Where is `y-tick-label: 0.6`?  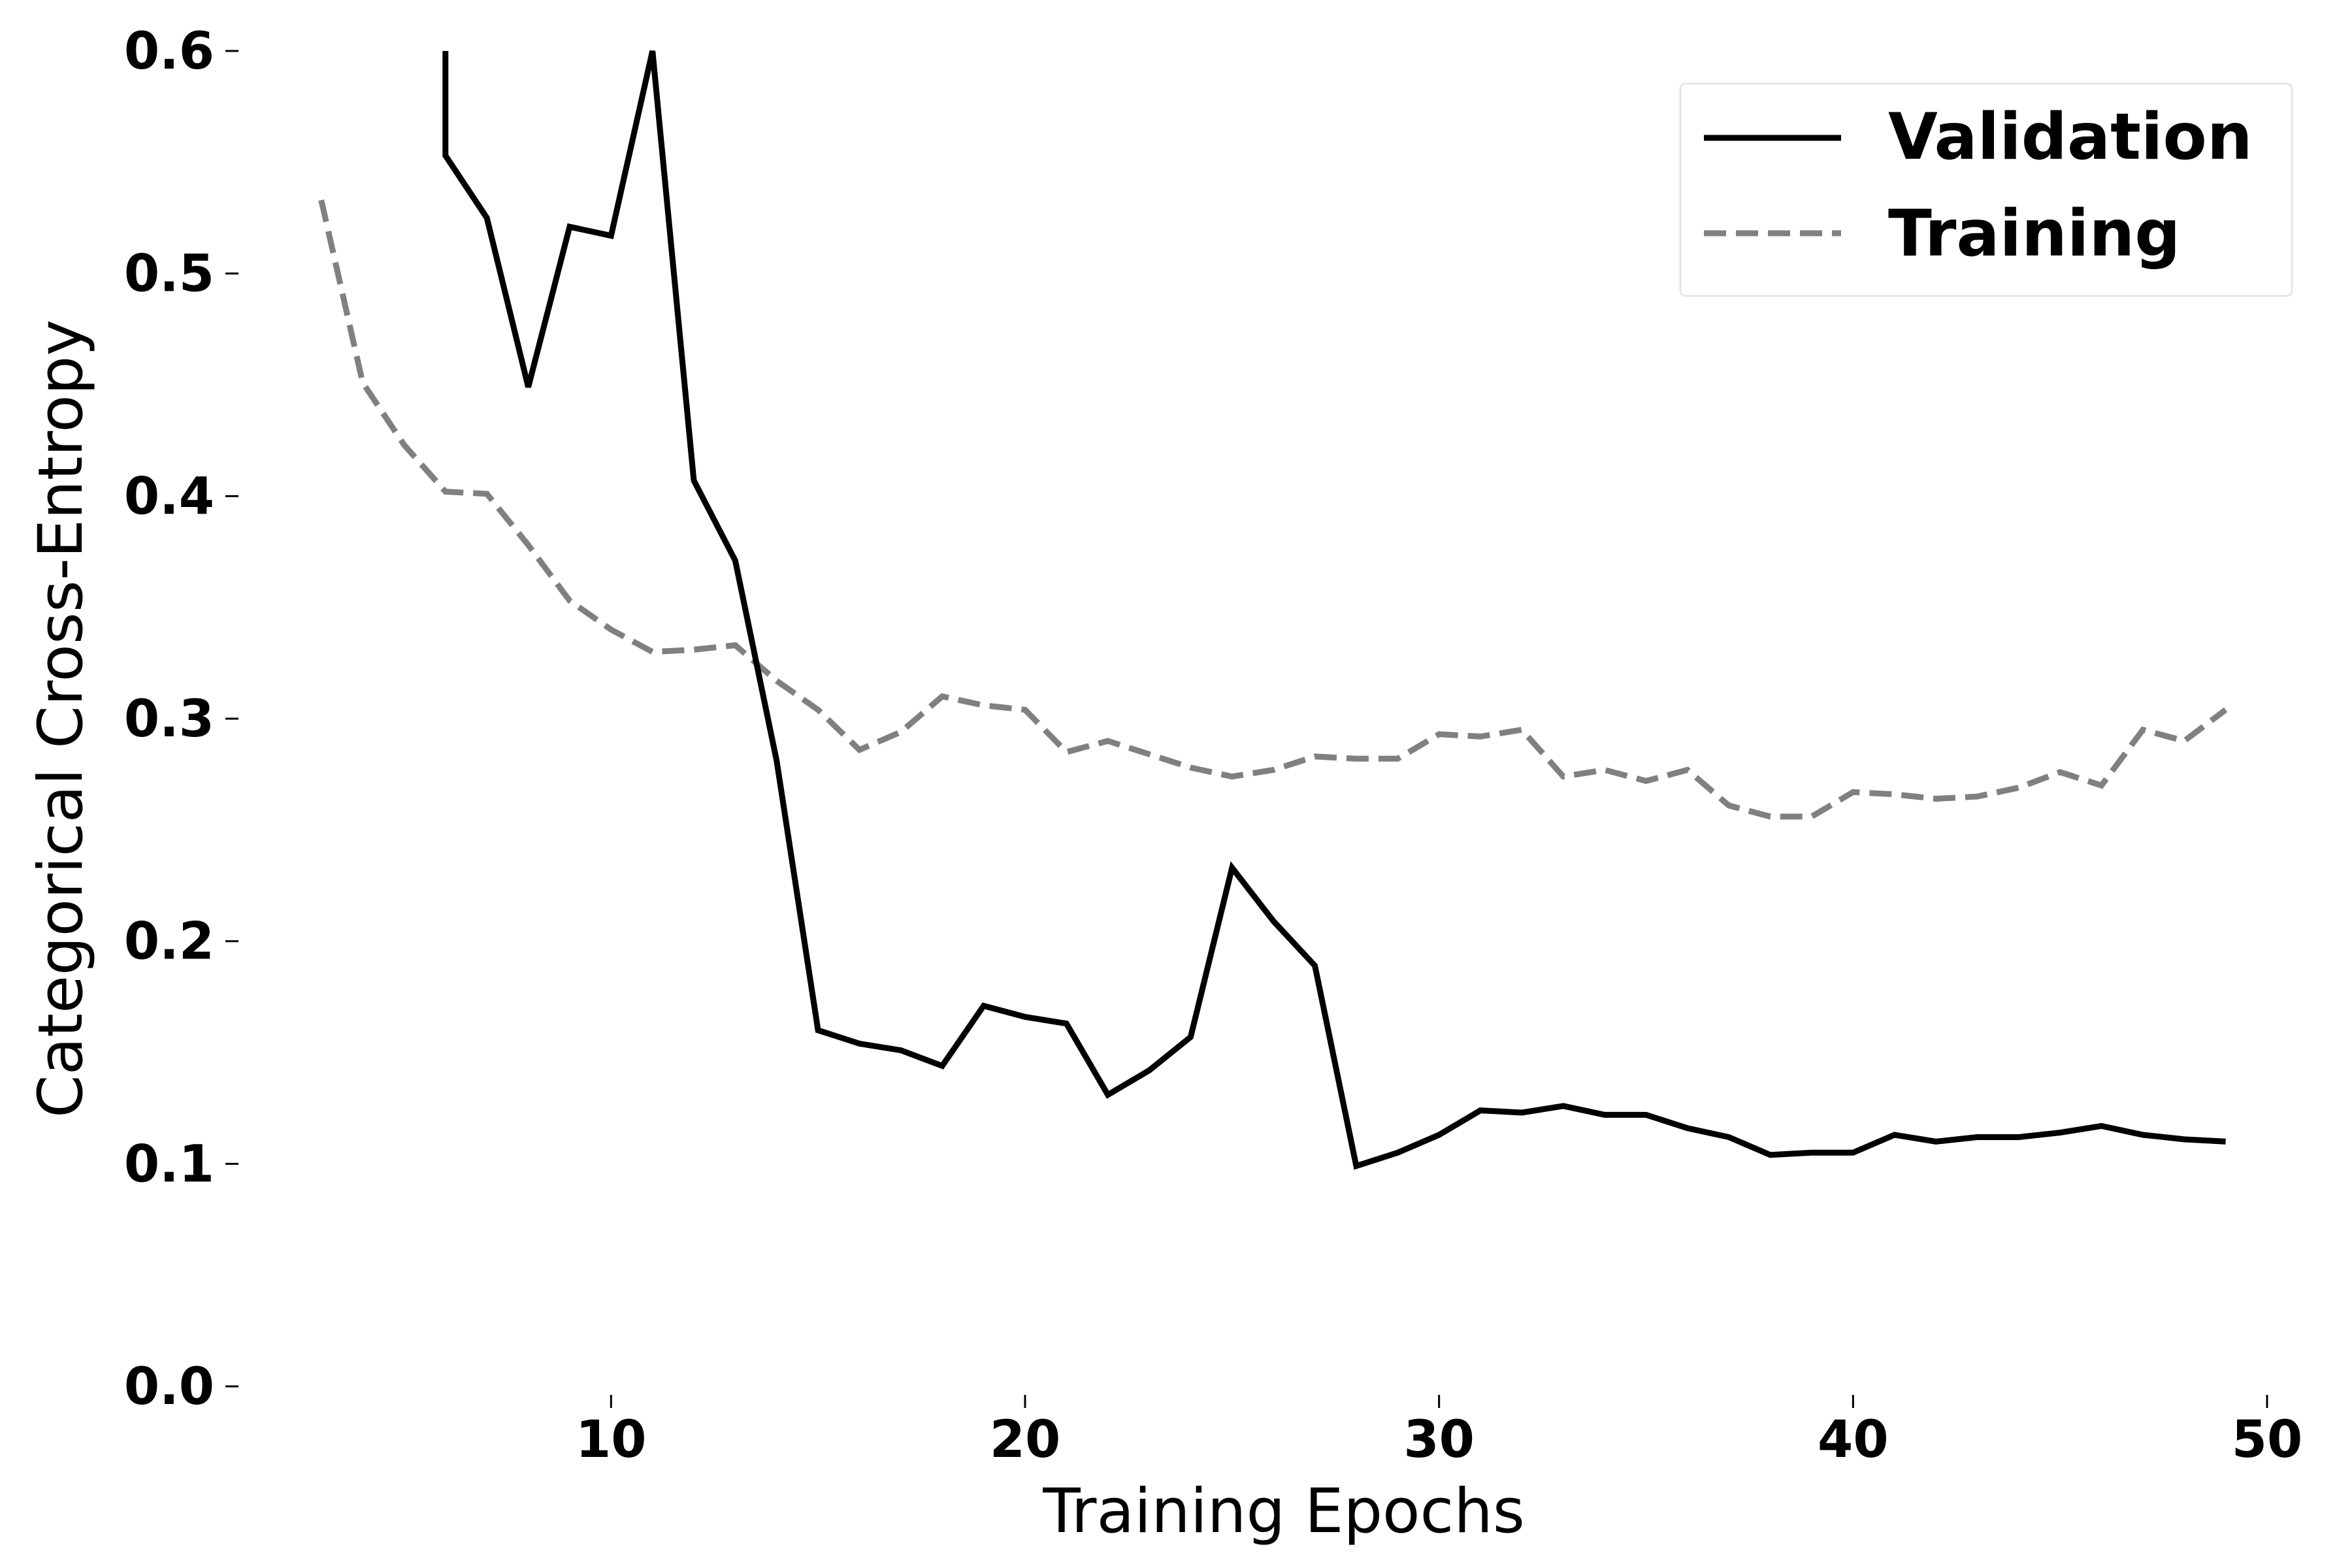 y-tick-label: 0.6 is located at coordinates (169, 51).